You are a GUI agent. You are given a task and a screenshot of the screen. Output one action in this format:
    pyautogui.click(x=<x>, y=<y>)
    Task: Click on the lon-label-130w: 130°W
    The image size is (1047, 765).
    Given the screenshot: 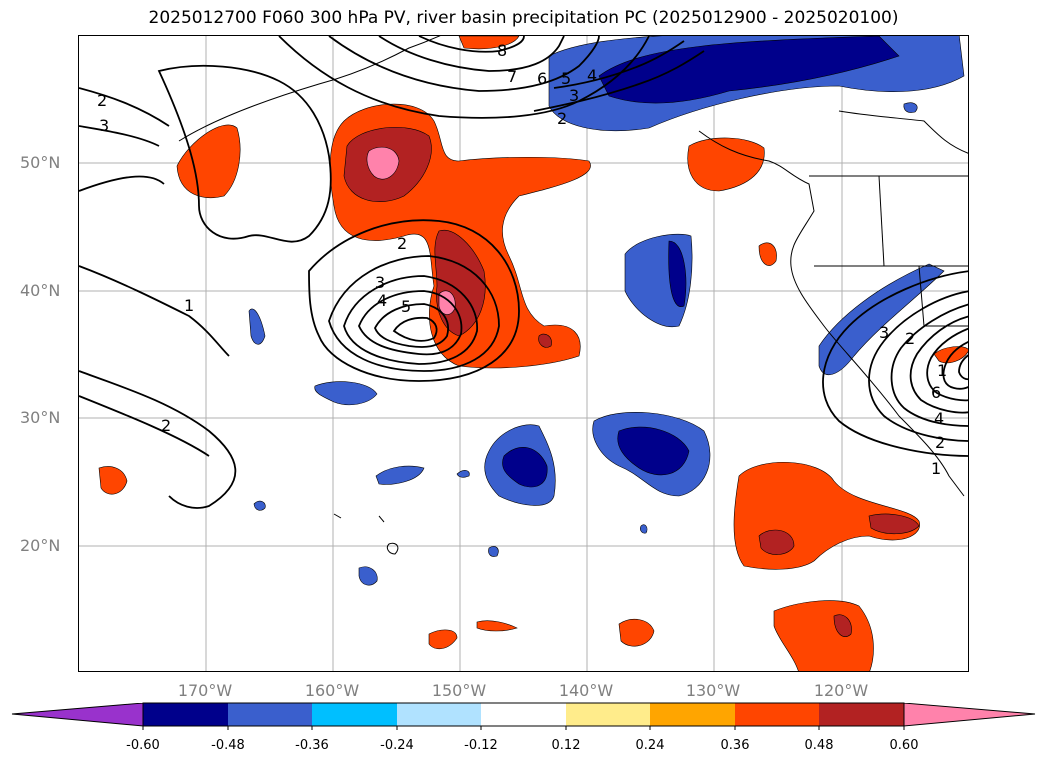 What is the action you would take?
    pyautogui.click(x=713, y=690)
    